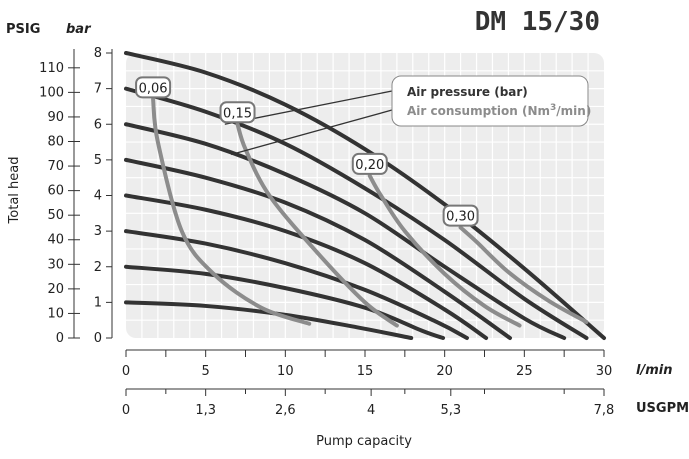 This screenshot has width=689, height=459. I want to click on x-lmin-tick-label: 10, so click(285, 371).